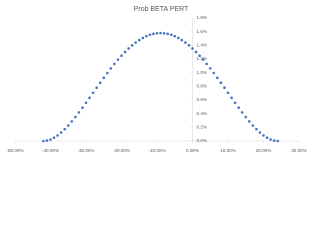 Image resolution: width=323 pixels, height=240 pixels. What do you see at coordinates (202, 86) in the screenshot?
I see `y-tick-label: 0.8%` at bounding box center [202, 86].